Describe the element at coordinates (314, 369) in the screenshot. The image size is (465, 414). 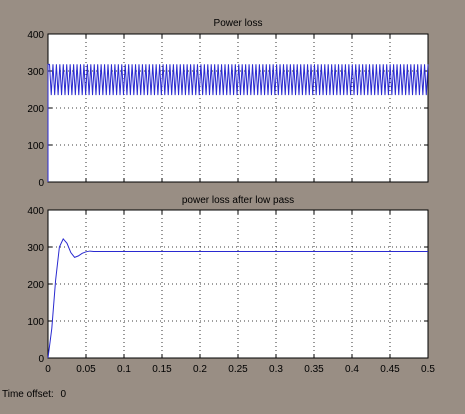
I see `x-tick-label: 0.35` at that location.